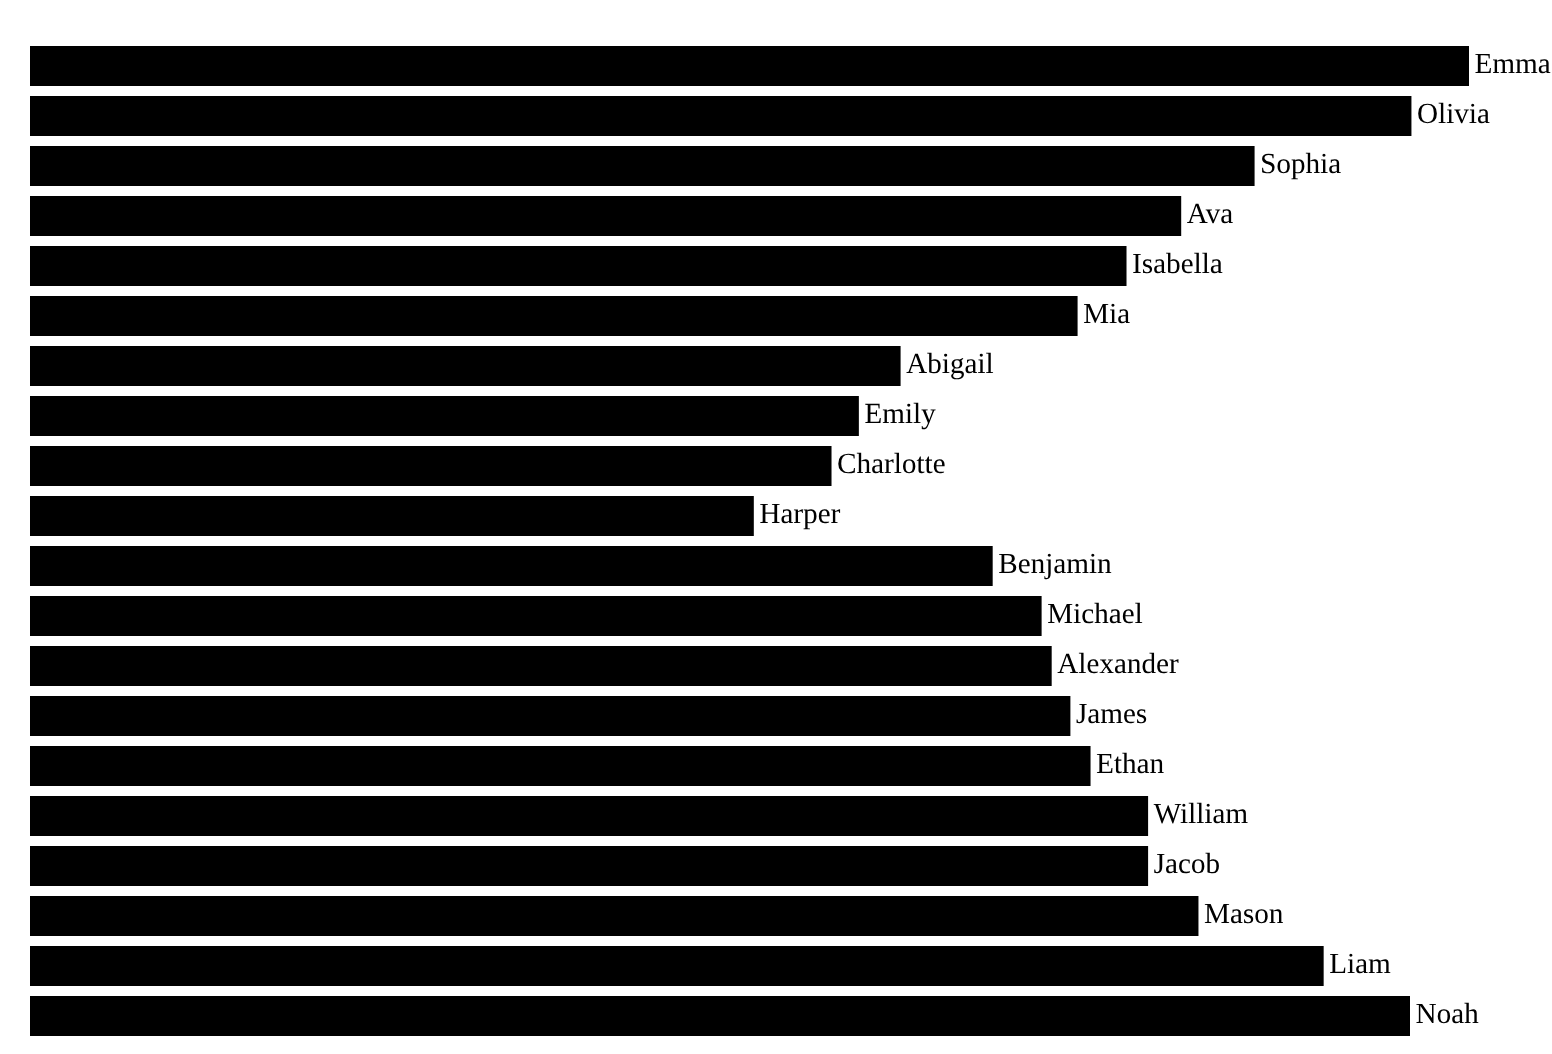 Image resolution: width=1552 pixels, height=1054 pixels. What do you see at coordinates (1178, 263) in the screenshot?
I see `y-tick-label: Isabella` at bounding box center [1178, 263].